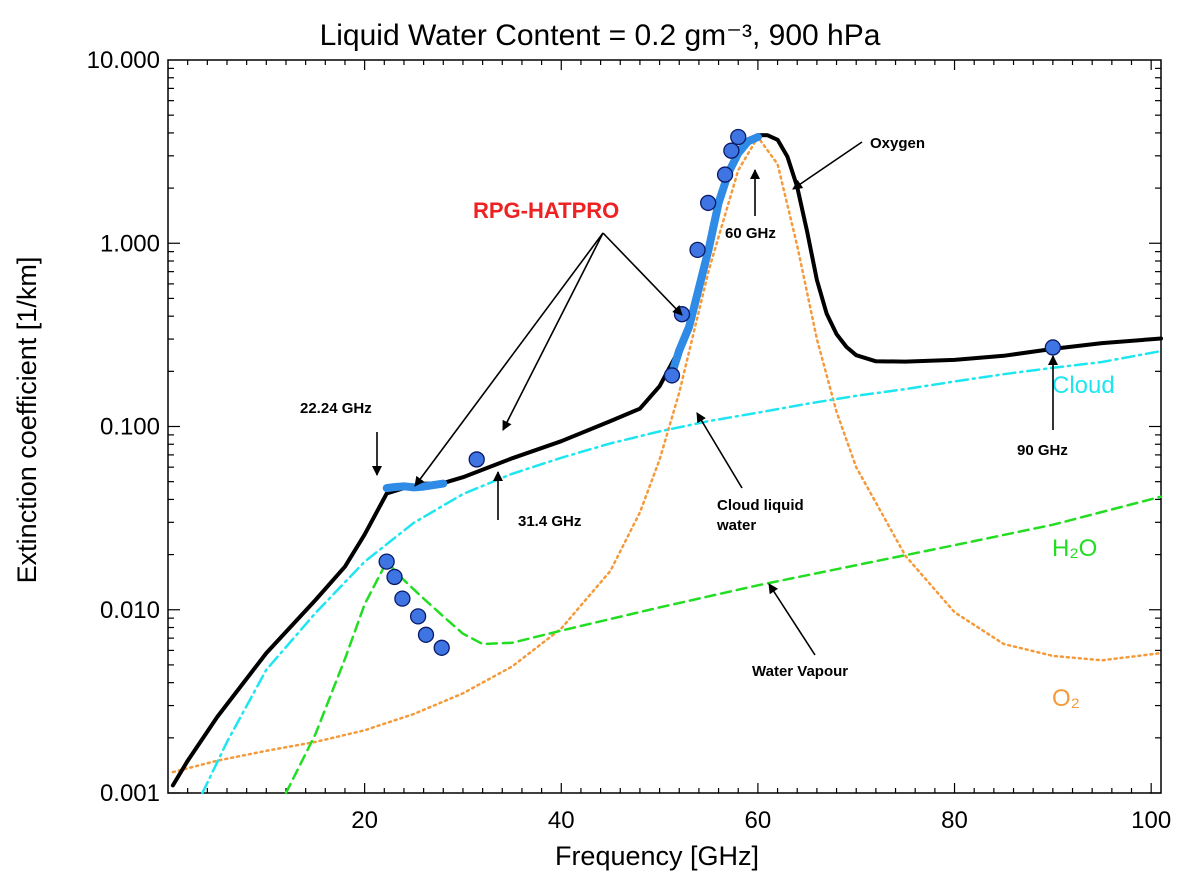 The height and width of the screenshot is (872, 1189). I want to click on x-tick-label: 80, so click(954, 820).